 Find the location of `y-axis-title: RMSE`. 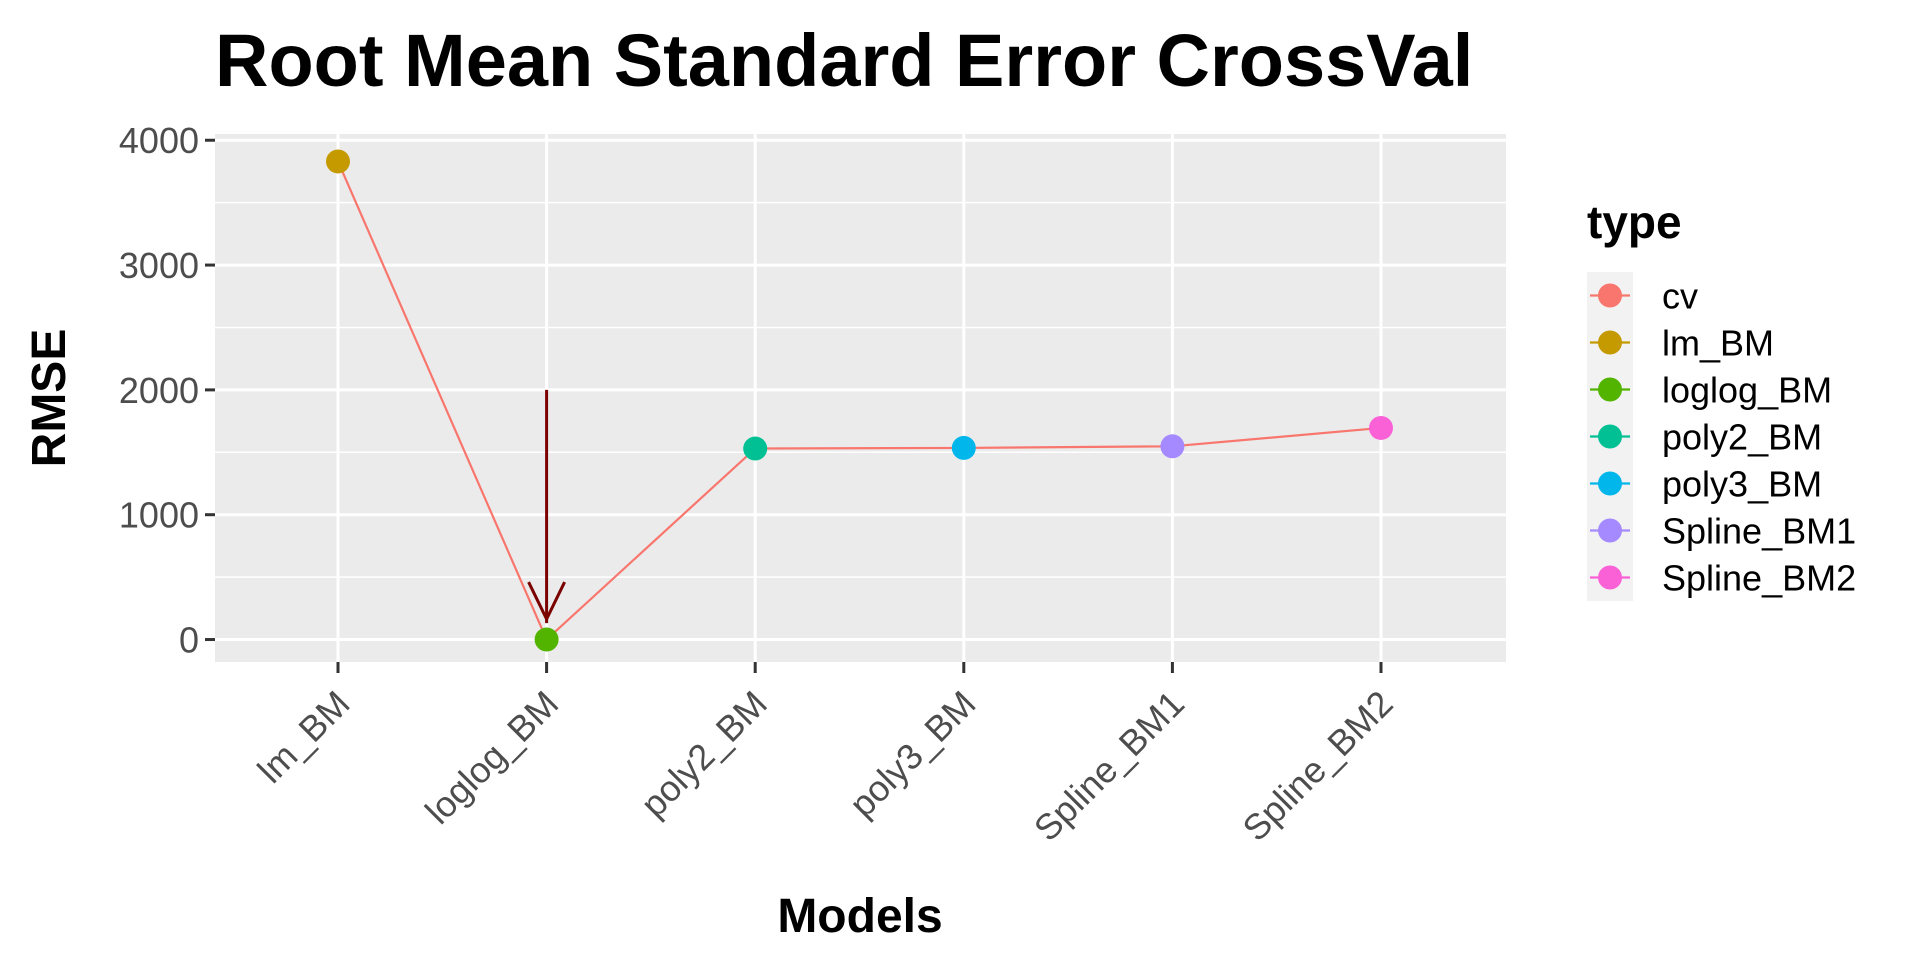

y-axis-title: RMSE is located at coordinates (49, 398).